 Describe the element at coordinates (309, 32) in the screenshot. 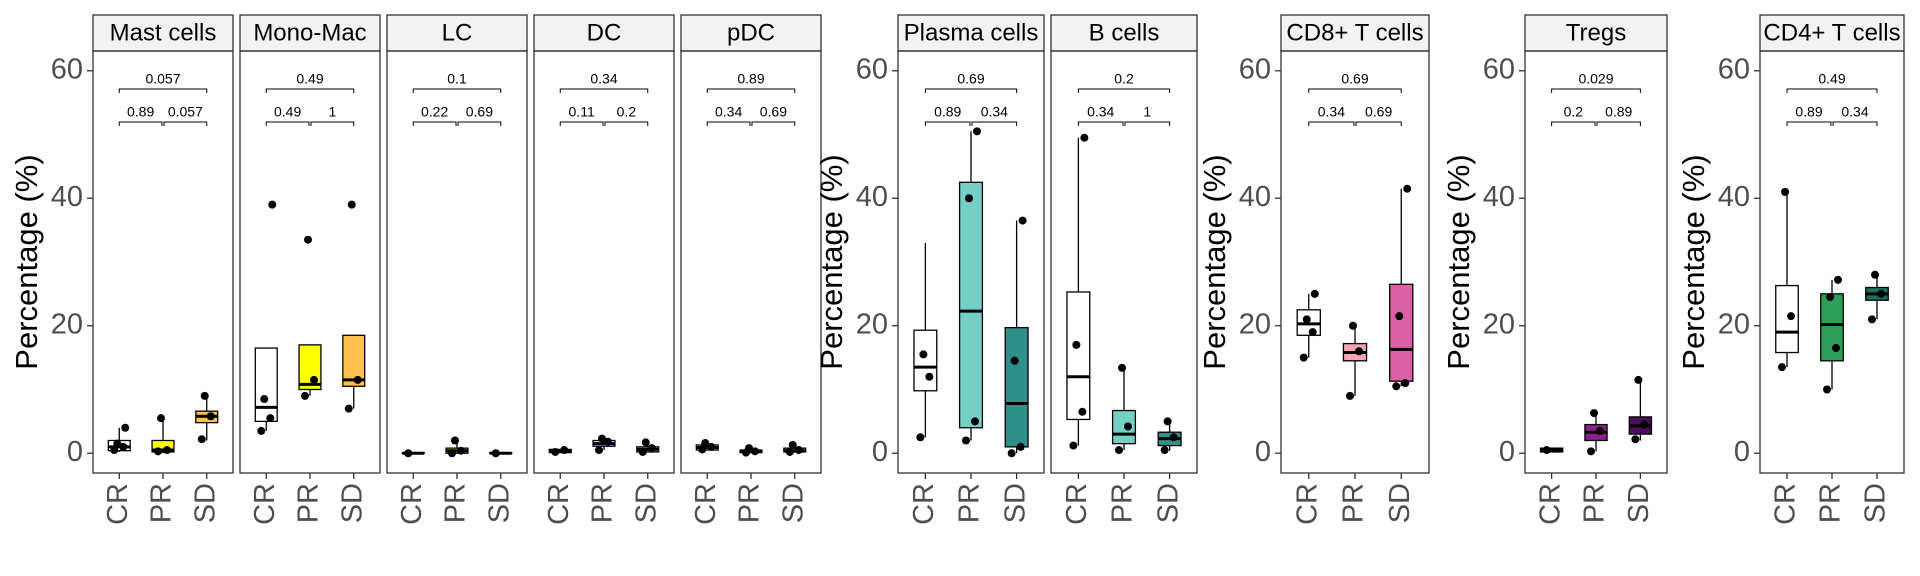

I see `panel-title: Mono-Mac` at that location.